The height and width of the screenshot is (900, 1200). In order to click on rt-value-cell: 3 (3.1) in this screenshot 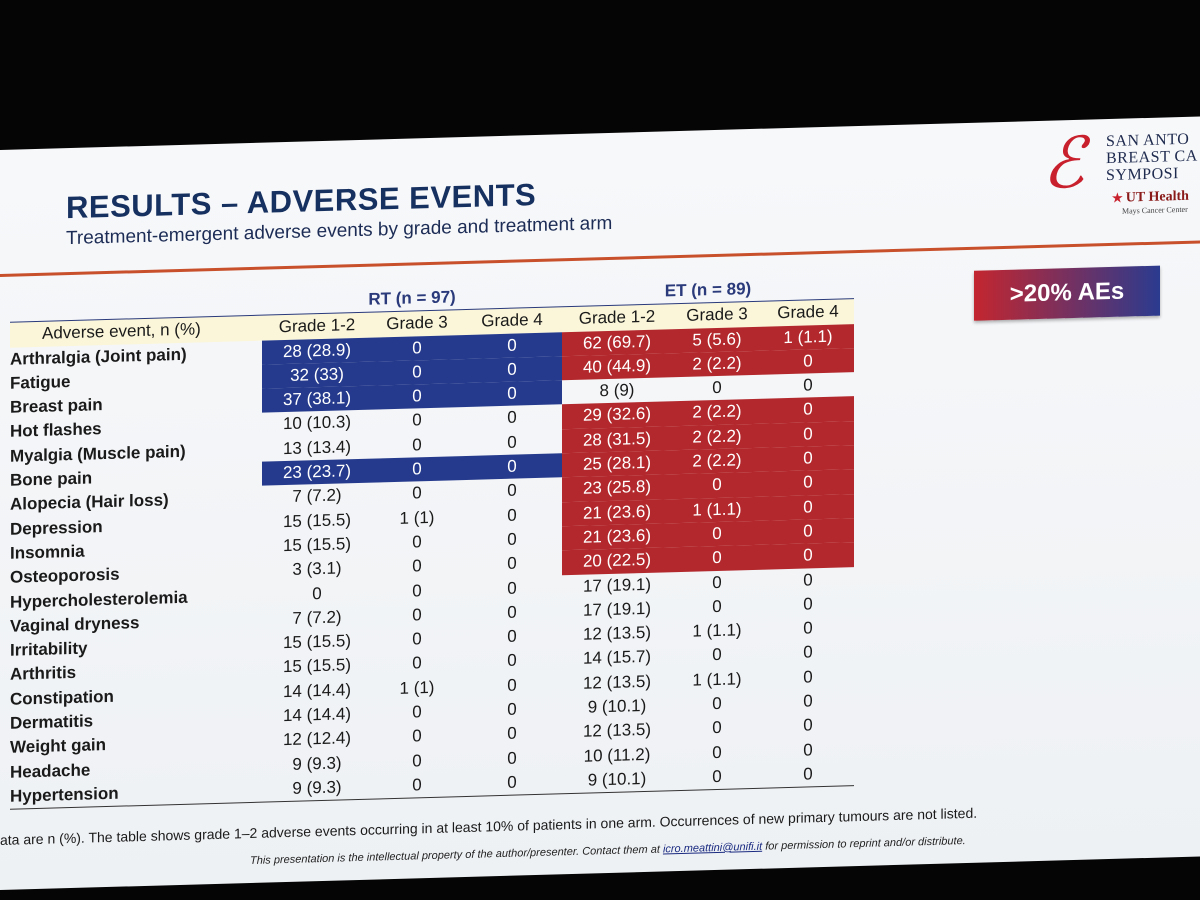, I will do `click(317, 569)`.